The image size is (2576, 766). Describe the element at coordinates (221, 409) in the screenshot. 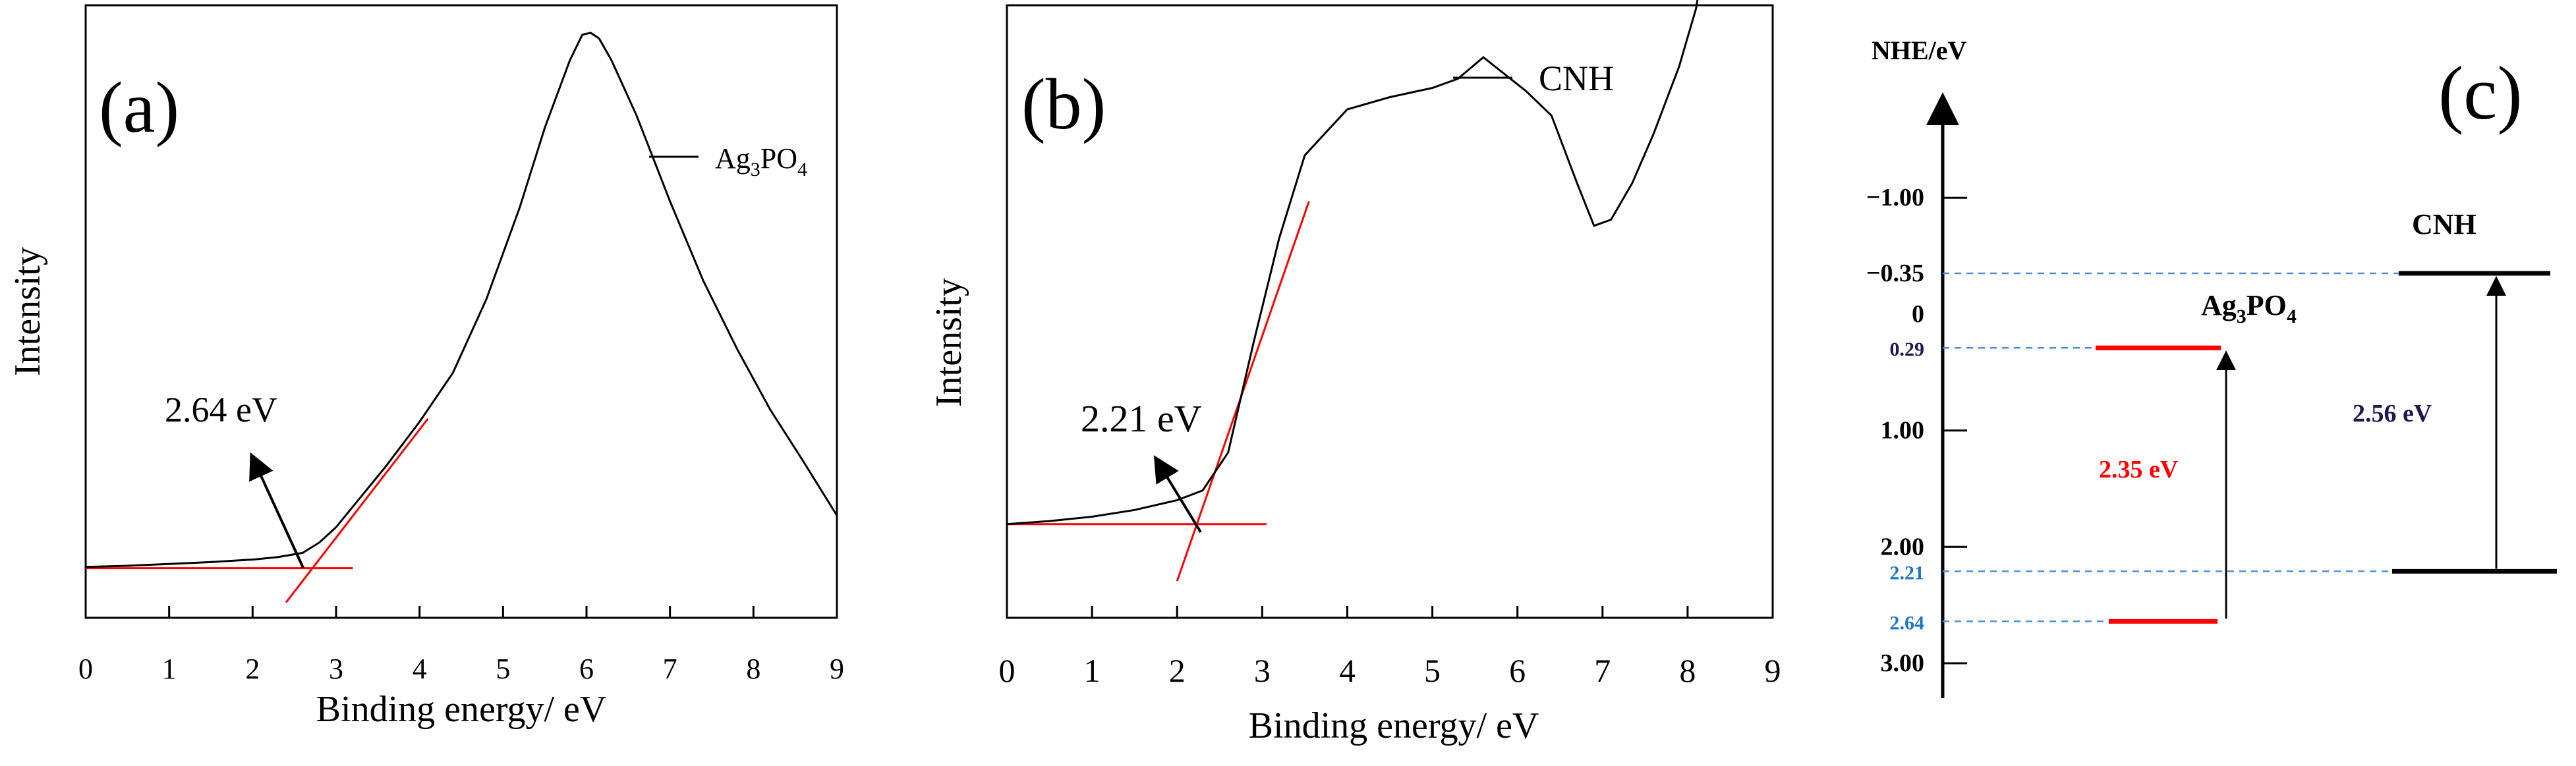

I see `panel-a-annotation: 2.64 eV` at that location.